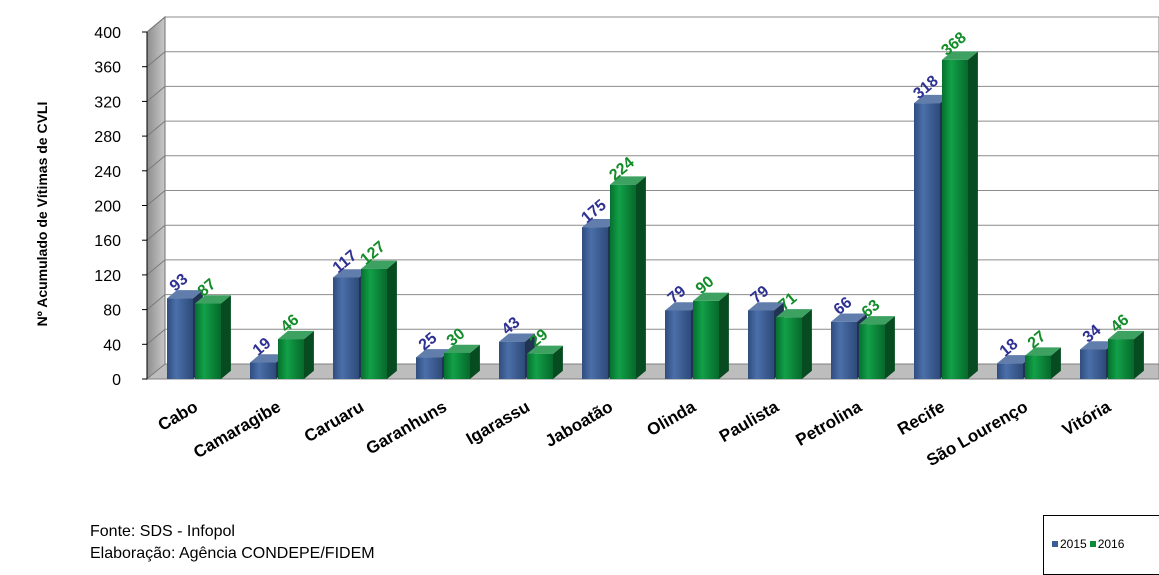 The image size is (1159, 575). Describe the element at coordinates (178, 416) in the screenshot. I see `x-tick-label: Cabo` at that location.